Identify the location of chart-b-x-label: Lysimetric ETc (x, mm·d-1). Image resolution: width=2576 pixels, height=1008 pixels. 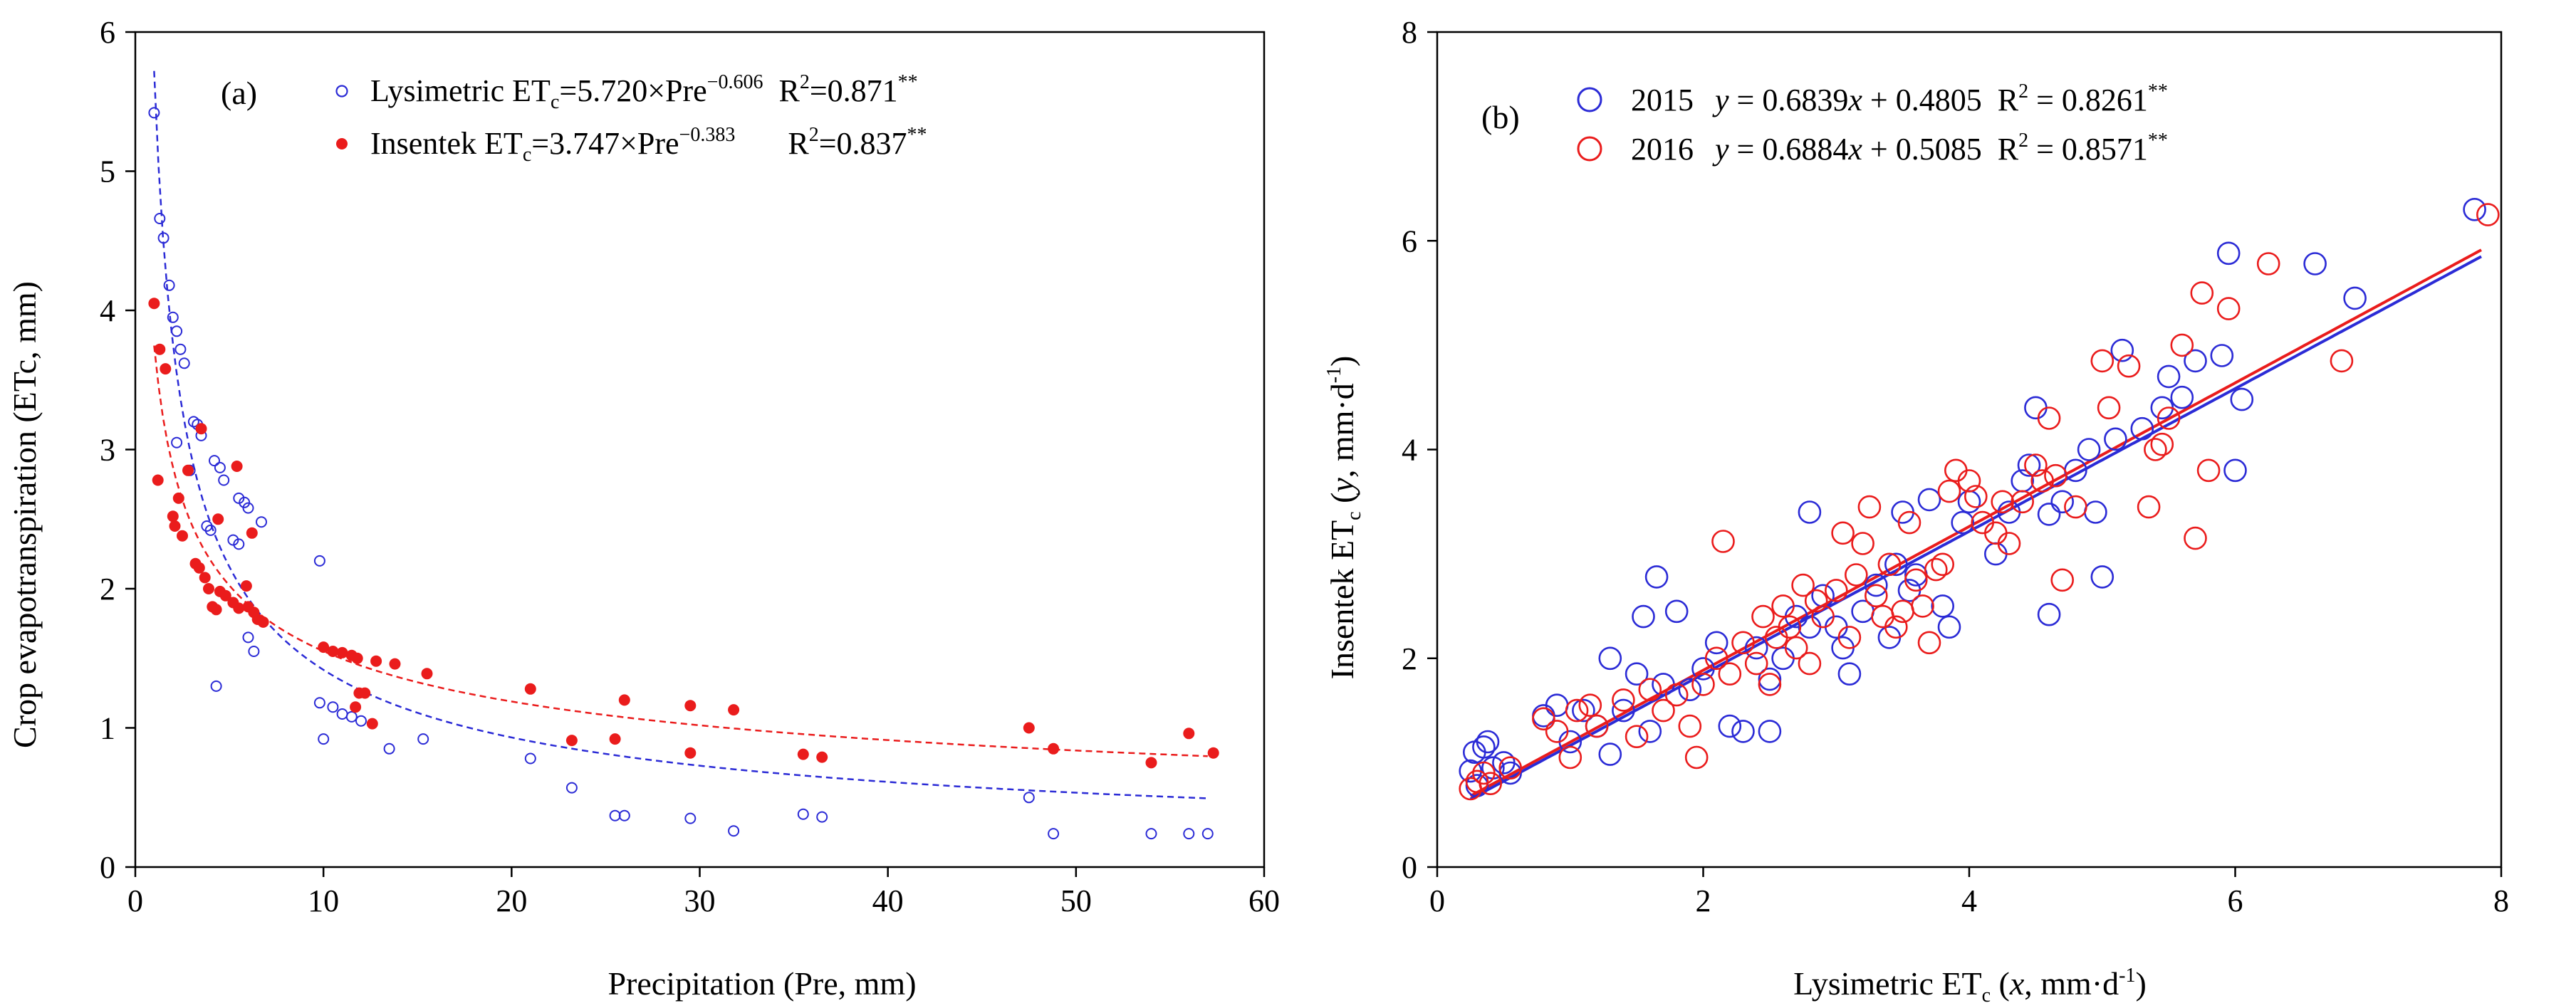
(1970, 986).